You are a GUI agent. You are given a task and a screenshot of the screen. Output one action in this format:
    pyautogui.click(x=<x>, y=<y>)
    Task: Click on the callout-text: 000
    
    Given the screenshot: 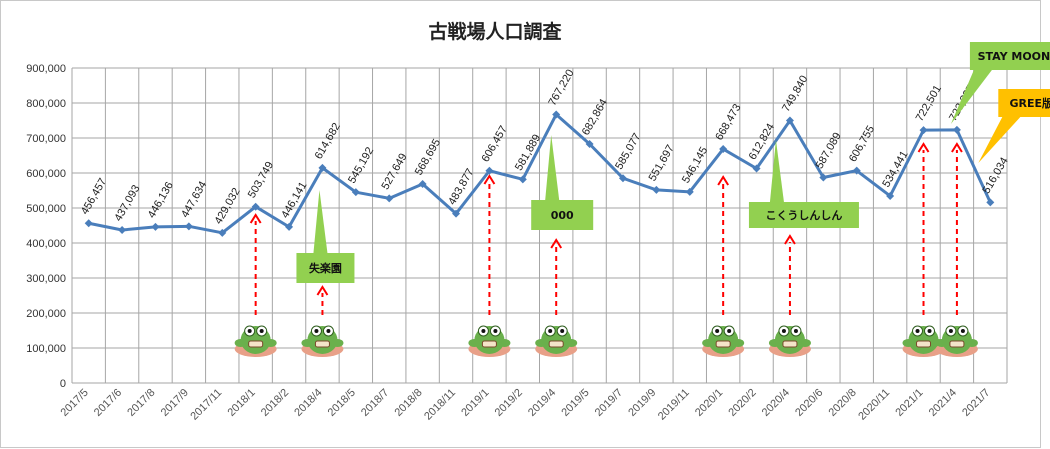 What is the action you would take?
    pyautogui.click(x=562, y=215)
    